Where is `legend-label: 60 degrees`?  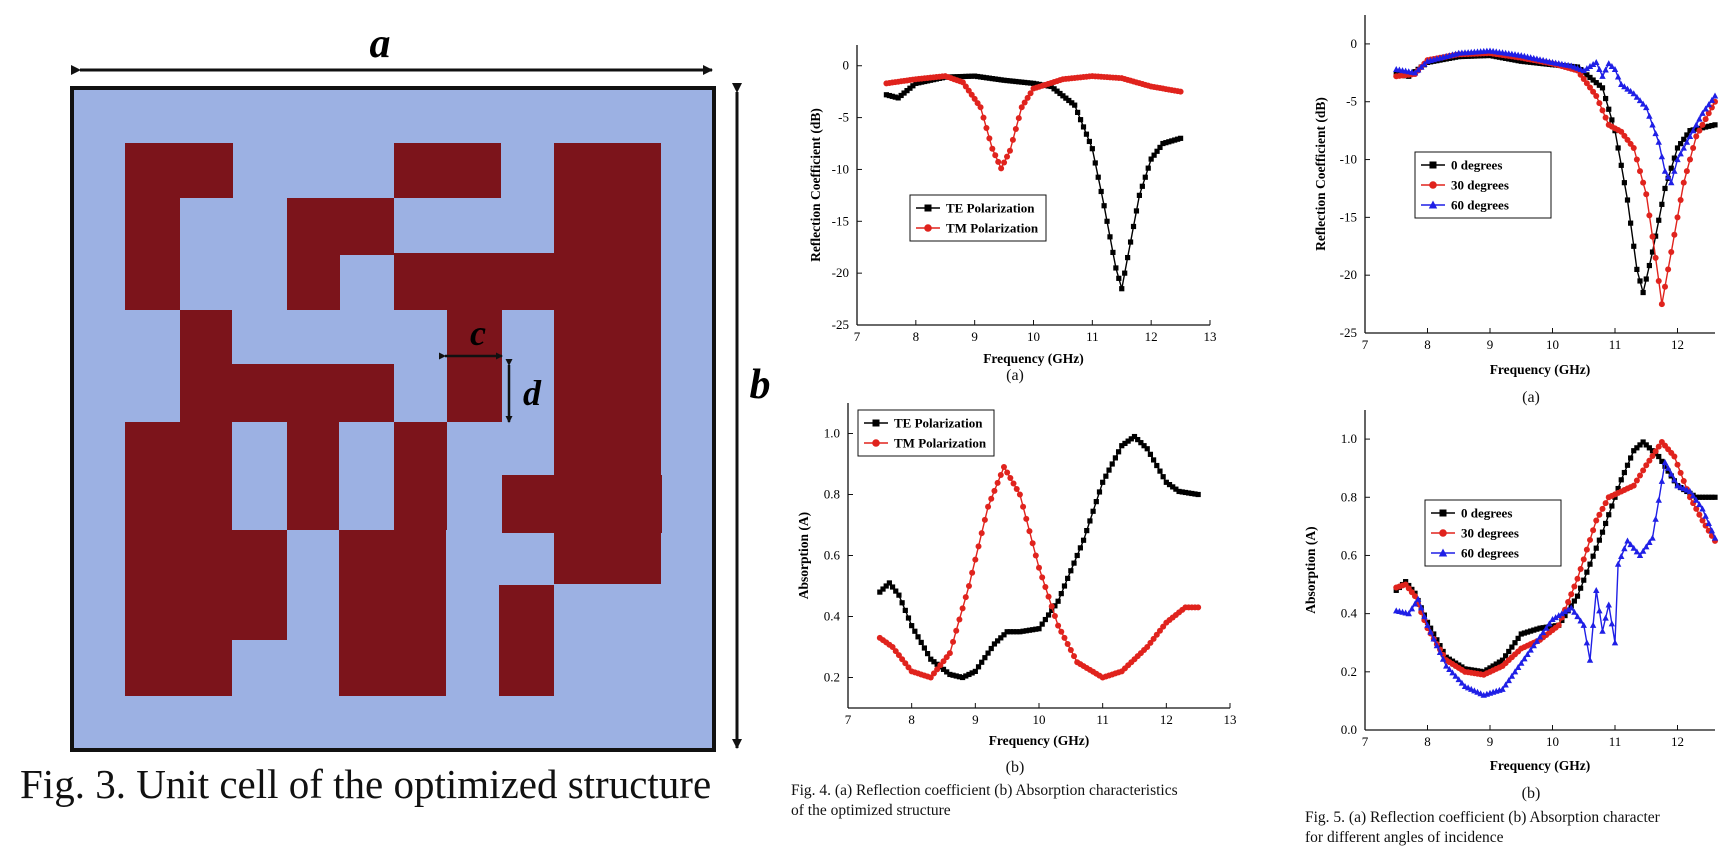 legend-label: 60 degrees is located at coordinates (1490, 553).